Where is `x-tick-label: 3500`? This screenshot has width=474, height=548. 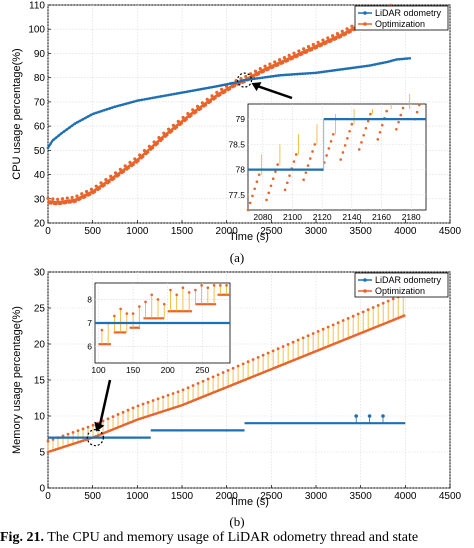
x-tick-label: 3500 is located at coordinates (361, 231).